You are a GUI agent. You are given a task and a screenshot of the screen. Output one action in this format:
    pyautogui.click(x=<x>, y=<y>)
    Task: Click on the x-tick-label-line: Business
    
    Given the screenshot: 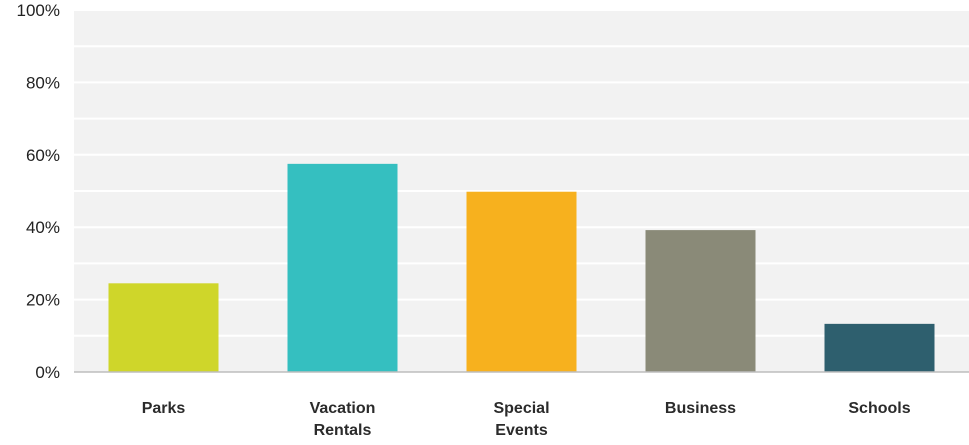 What is the action you would take?
    pyautogui.click(x=700, y=408)
    